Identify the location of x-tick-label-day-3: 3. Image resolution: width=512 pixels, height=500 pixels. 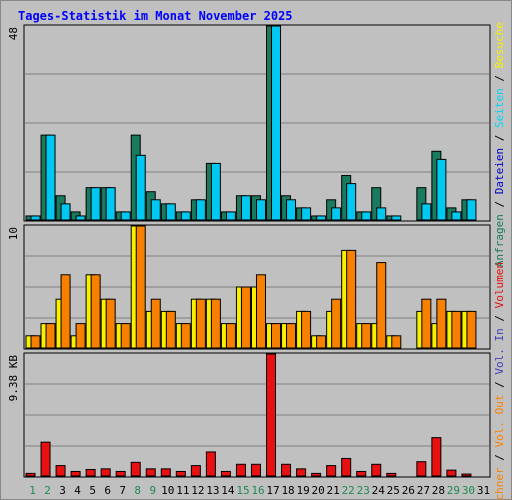
(62, 490).